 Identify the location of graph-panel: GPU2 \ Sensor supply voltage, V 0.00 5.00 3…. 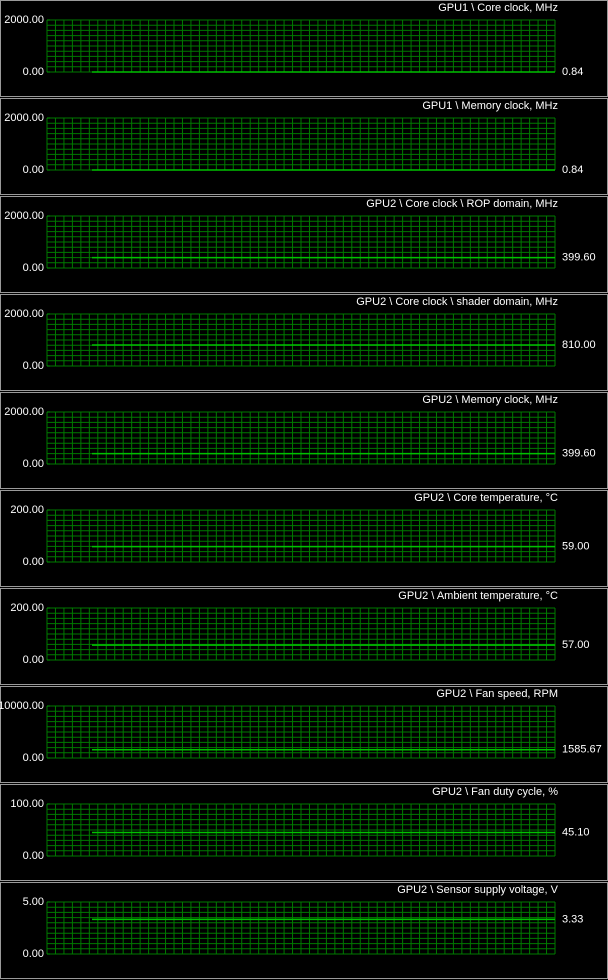
(304, 930).